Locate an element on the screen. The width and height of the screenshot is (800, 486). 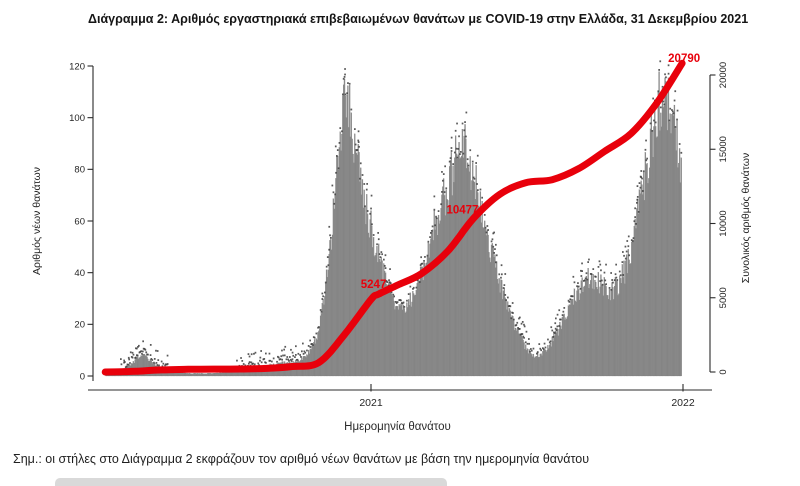
cumulative-value-annotation: 10477 is located at coordinates (462, 211).